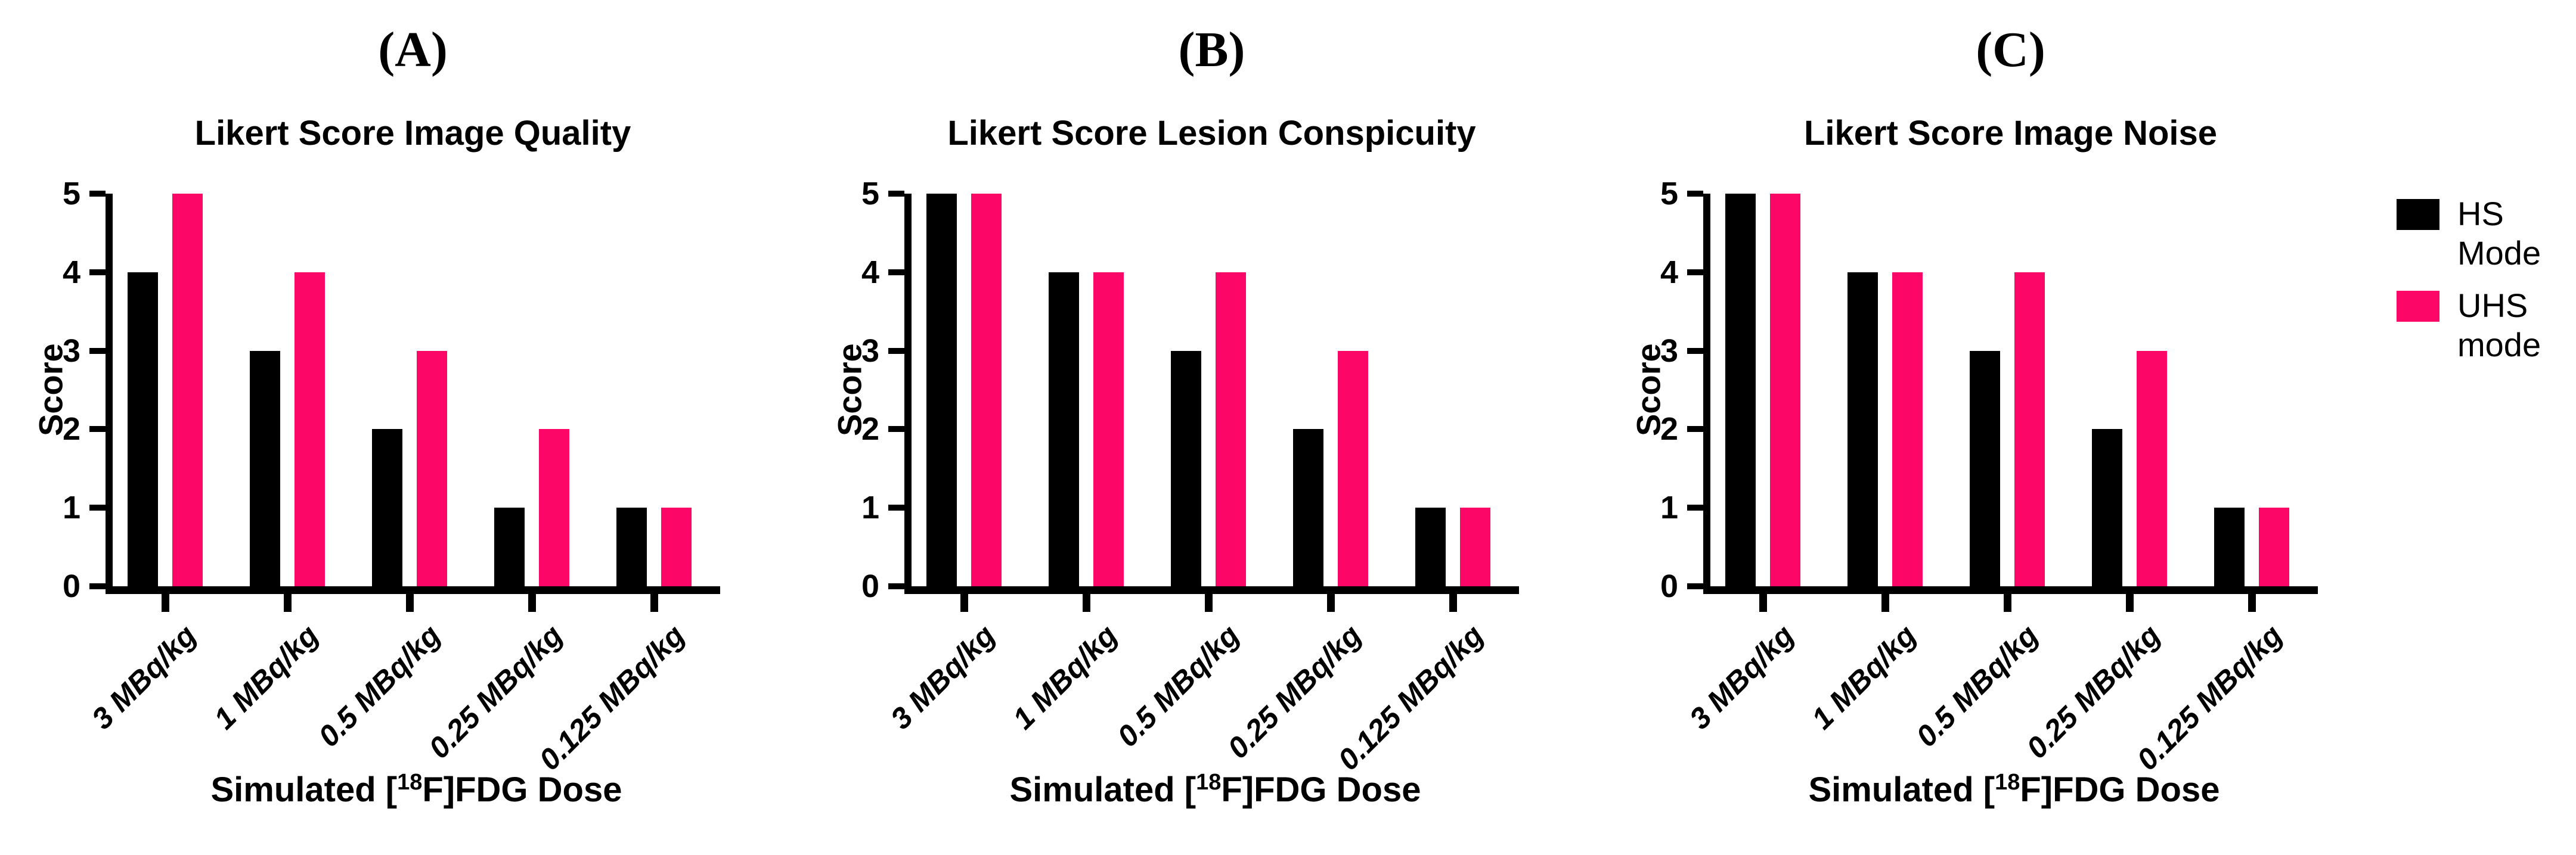 Image resolution: width=2576 pixels, height=855 pixels. Describe the element at coordinates (51, 390) in the screenshot. I see `chart-a-y-axis-label: Score` at that location.